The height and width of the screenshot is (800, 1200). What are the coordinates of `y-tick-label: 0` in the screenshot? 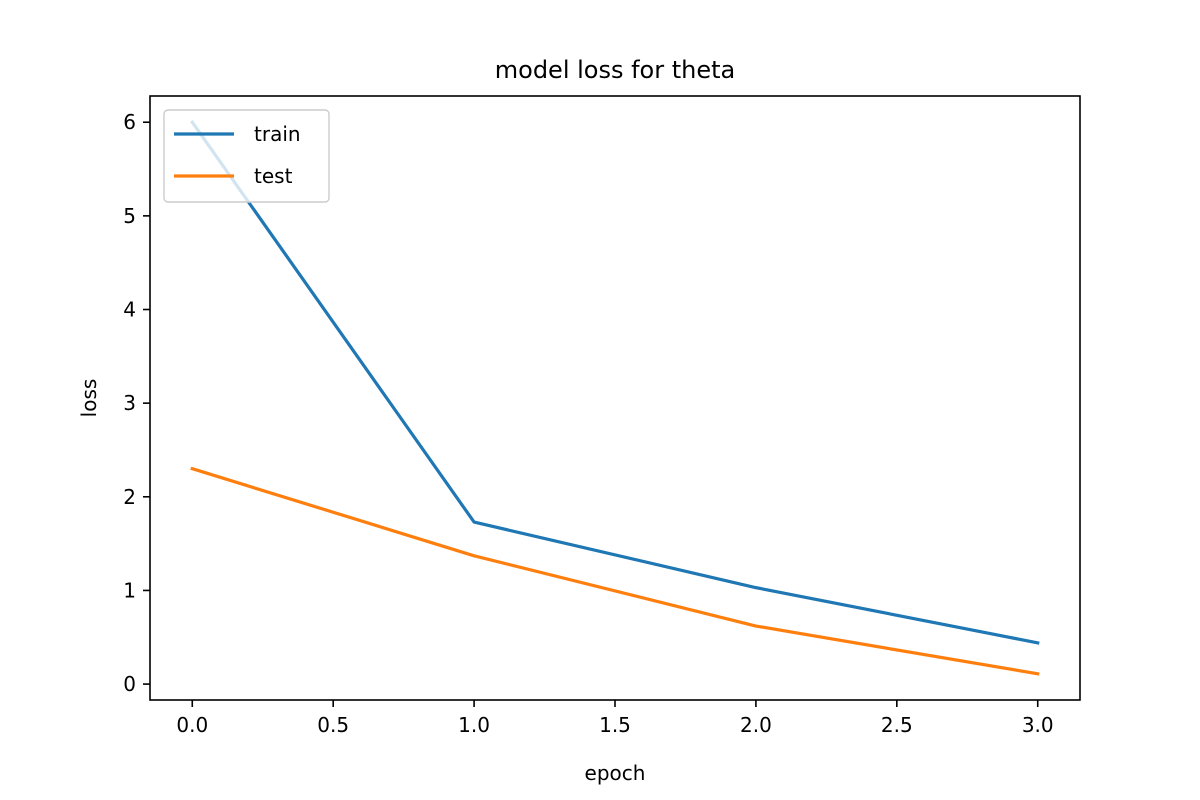 It's located at (129, 684).